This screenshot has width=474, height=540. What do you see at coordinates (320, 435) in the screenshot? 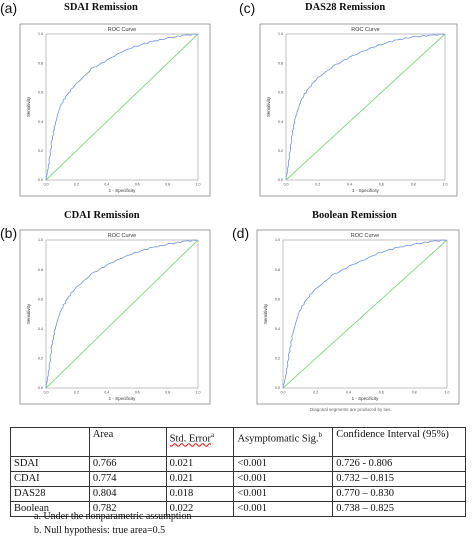
I see `header-sig-sup: b` at bounding box center [320, 435].